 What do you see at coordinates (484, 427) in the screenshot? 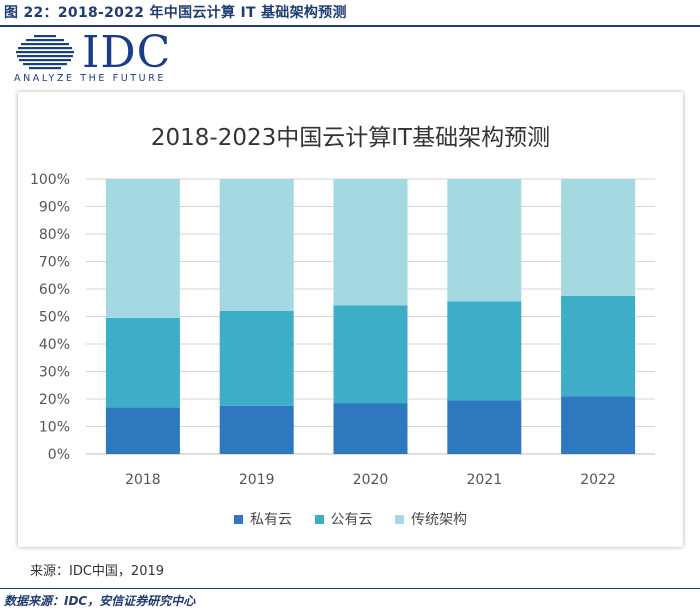
I see `bar-private-cloud-2021` at bounding box center [484, 427].